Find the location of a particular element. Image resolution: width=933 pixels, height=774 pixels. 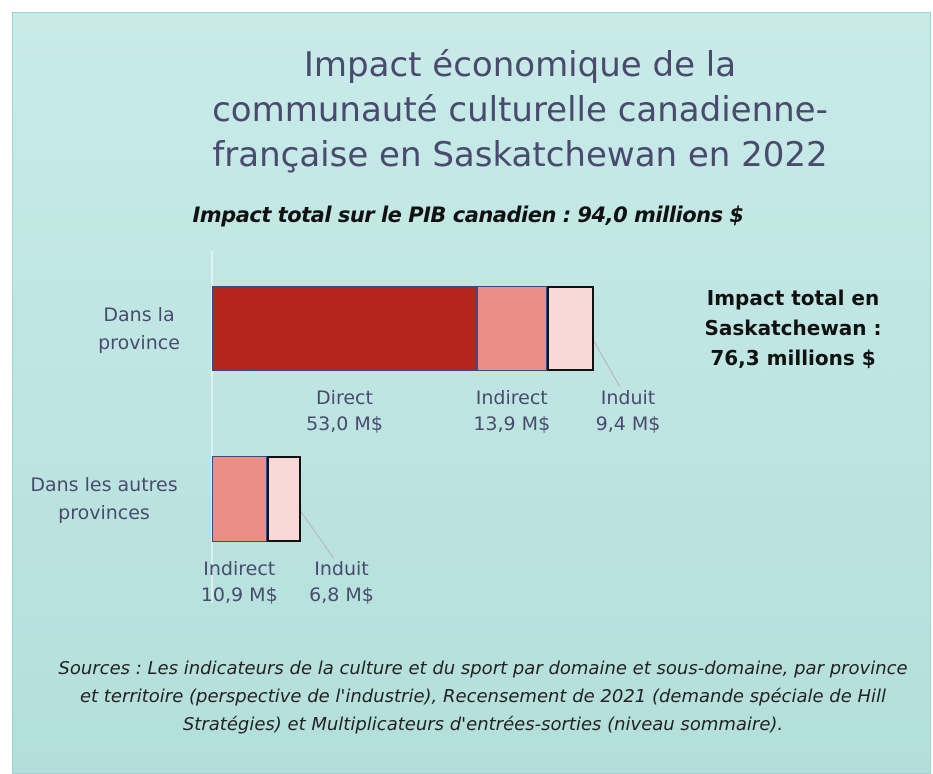

data-label: Induit 9,4 M$ is located at coordinates (628, 411).